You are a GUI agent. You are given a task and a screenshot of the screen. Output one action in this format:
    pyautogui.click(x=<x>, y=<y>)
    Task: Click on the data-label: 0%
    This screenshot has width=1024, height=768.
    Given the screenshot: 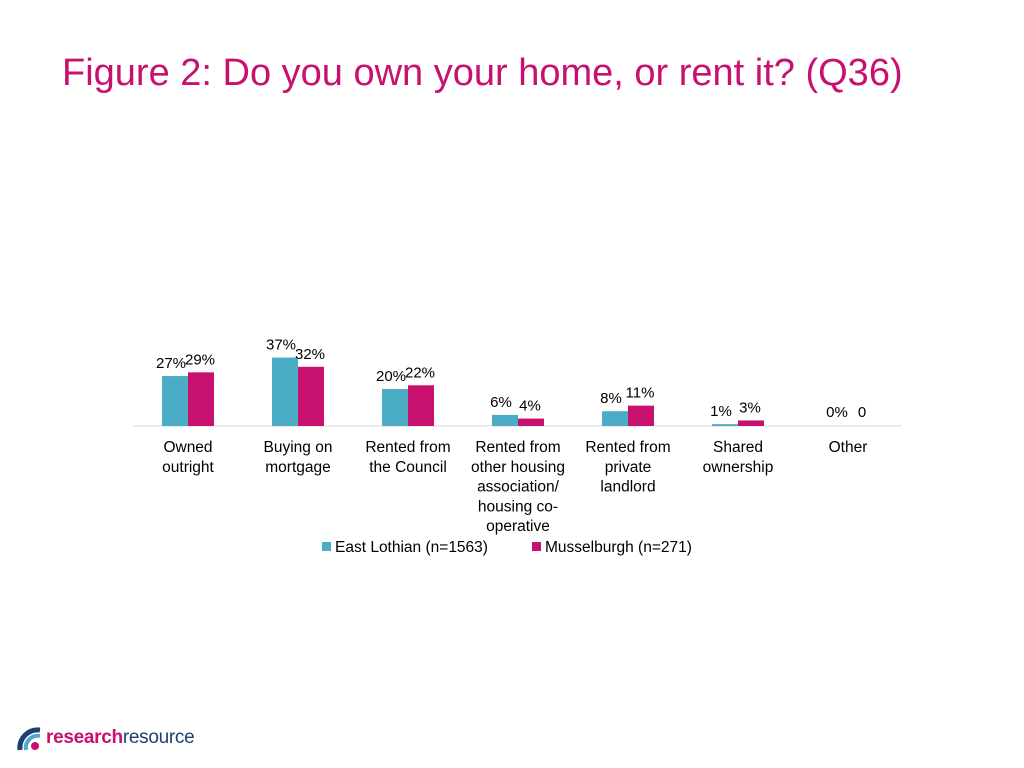 What is the action you would take?
    pyautogui.click(x=837, y=412)
    